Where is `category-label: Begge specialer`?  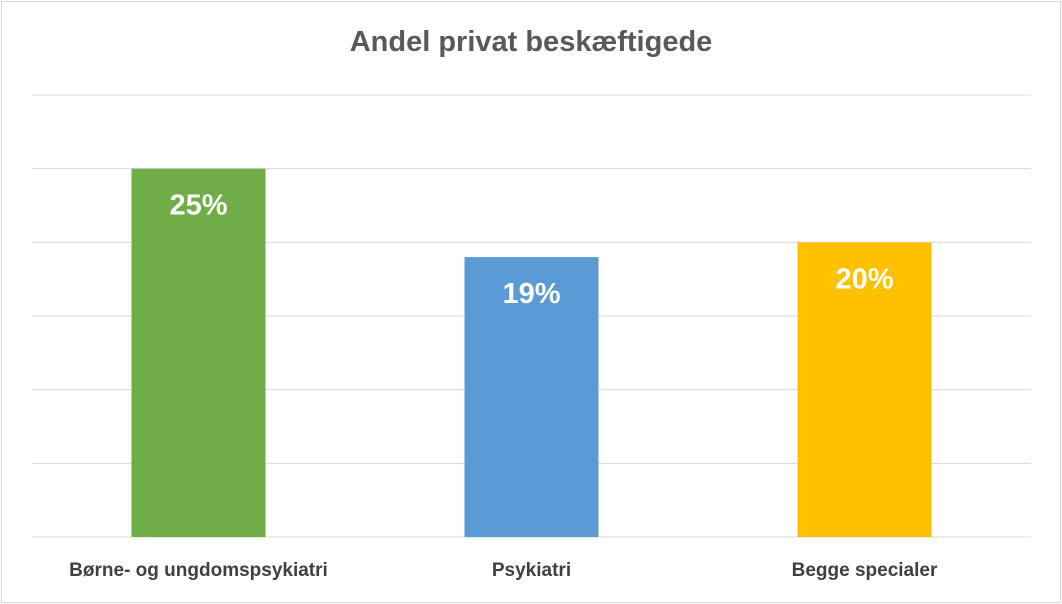
category-label: Begge specialer is located at coordinates (865, 570).